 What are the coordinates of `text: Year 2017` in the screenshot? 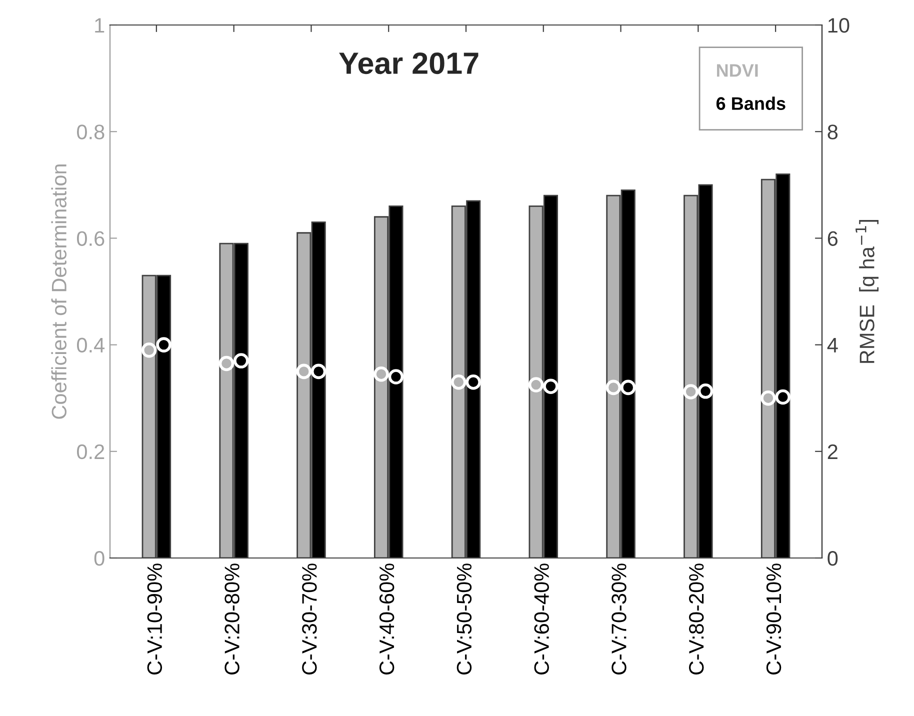 It's located at (408, 63).